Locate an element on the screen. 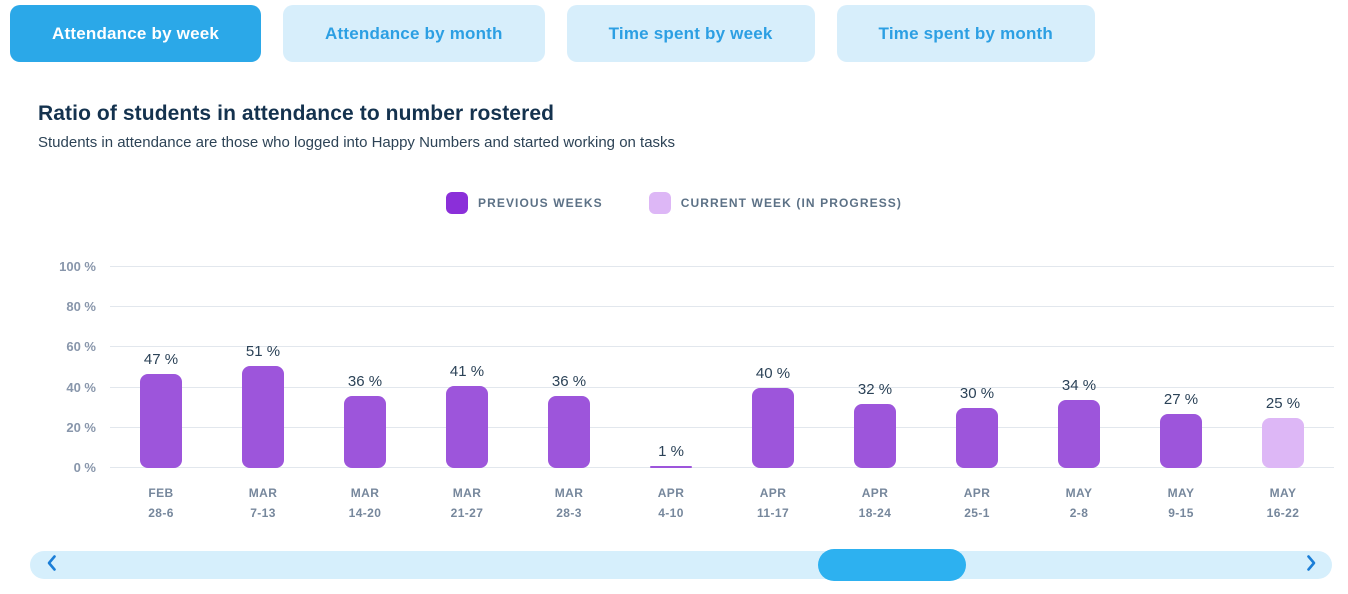  bar-value-label: 32 % is located at coordinates (875, 389).